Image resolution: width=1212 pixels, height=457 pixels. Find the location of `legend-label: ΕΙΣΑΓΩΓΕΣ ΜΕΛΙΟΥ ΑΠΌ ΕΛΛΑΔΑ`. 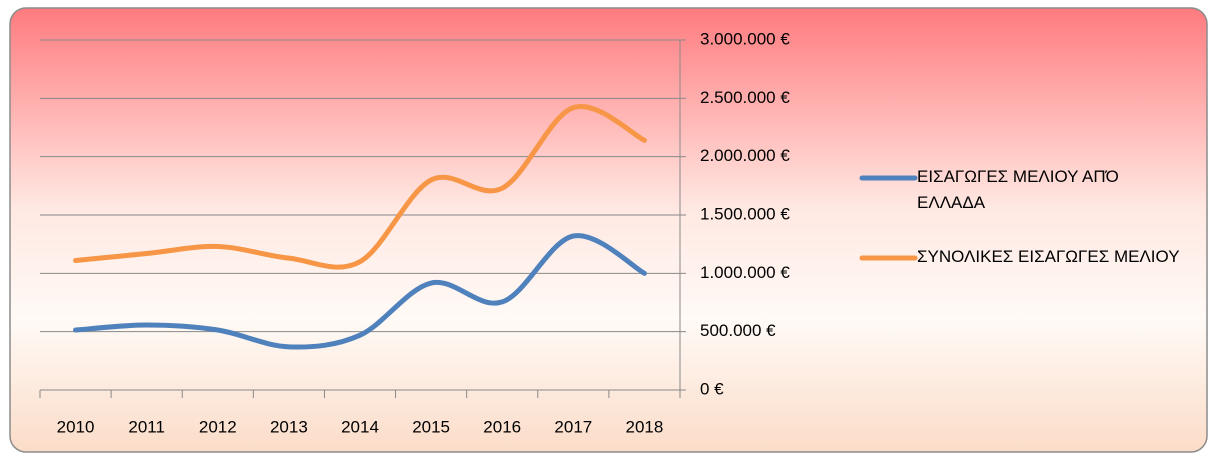

legend-label: ΕΙΣΑΓΩΓΕΣ ΜΕΛΙΟΥ ΑΠΌ ΕΛΛΑΔΑ is located at coordinates (1018, 189).